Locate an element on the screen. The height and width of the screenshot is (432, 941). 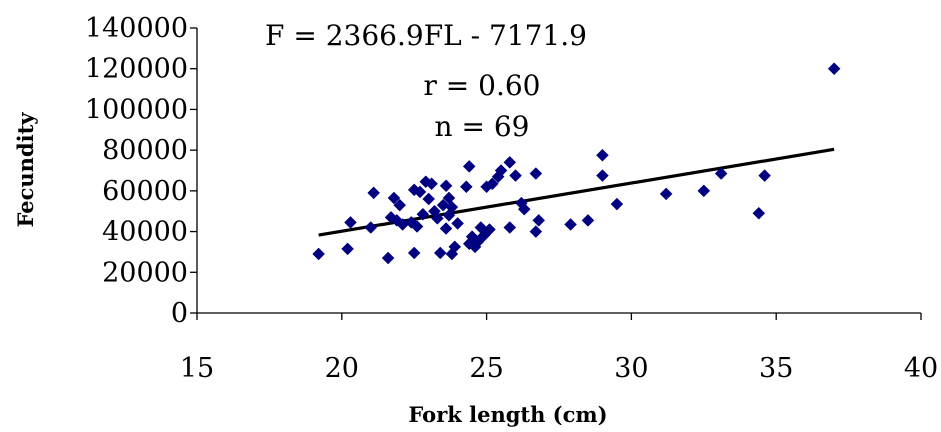
sample-size-label: n = 69 is located at coordinates (482, 126).